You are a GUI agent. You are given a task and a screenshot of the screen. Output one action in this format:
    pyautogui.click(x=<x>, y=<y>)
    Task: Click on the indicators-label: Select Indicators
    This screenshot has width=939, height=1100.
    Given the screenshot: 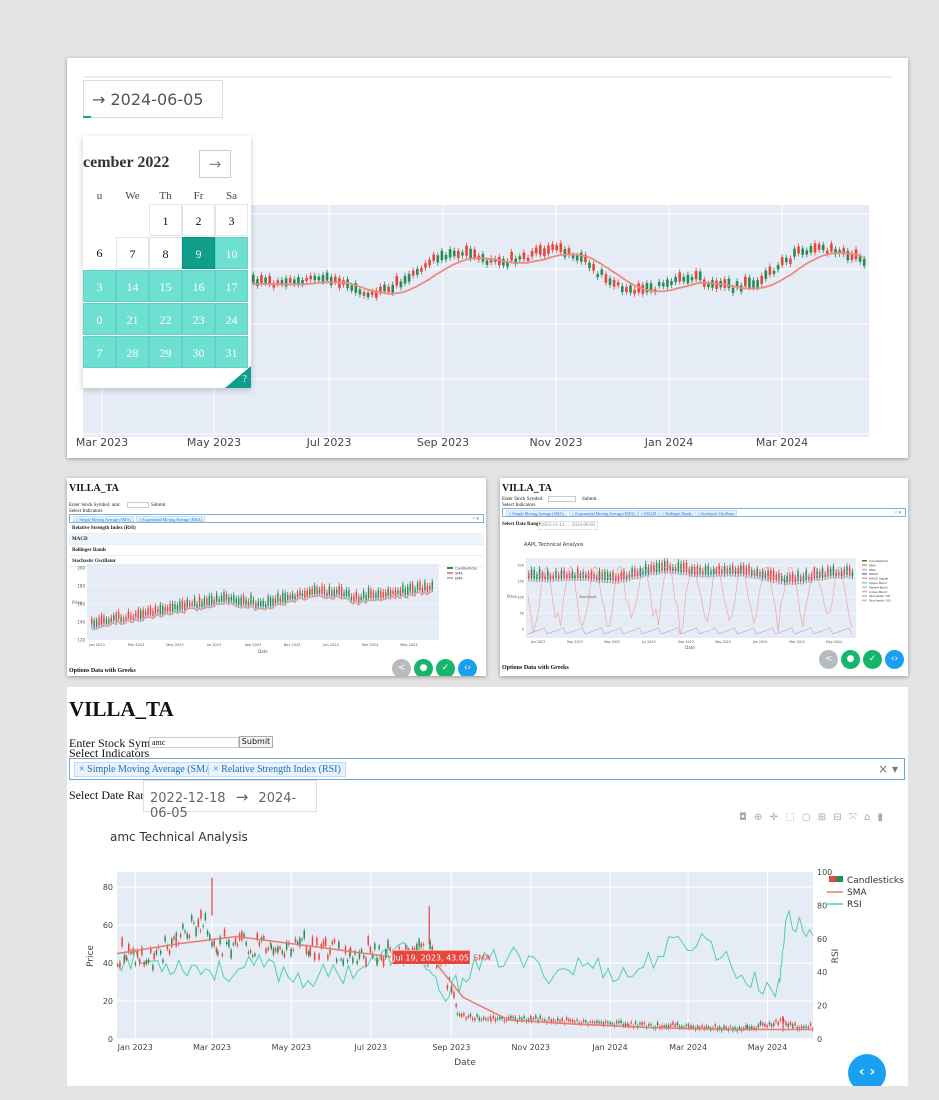 What is the action you would take?
    pyautogui.click(x=519, y=505)
    